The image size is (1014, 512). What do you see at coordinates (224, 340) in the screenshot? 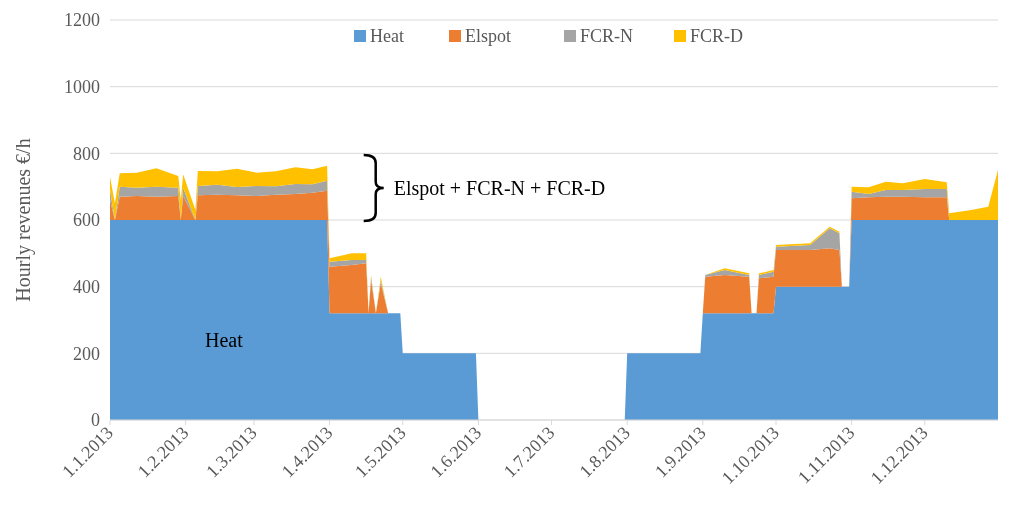
I see `annotation: Heat` at bounding box center [224, 340].